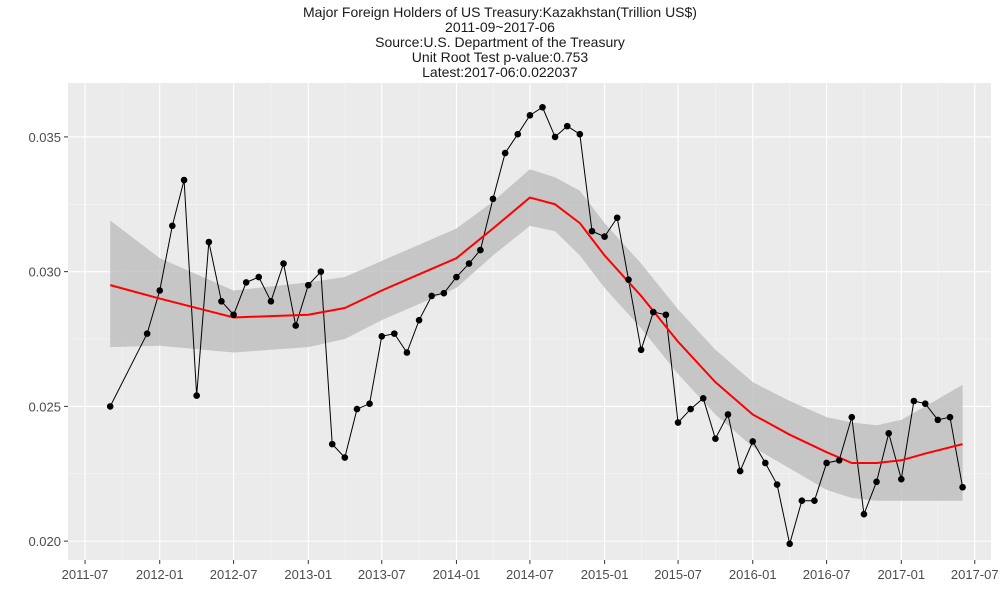 This screenshot has width=1000, height=600. I want to click on x-tick-label: 2015-07, so click(678, 574).